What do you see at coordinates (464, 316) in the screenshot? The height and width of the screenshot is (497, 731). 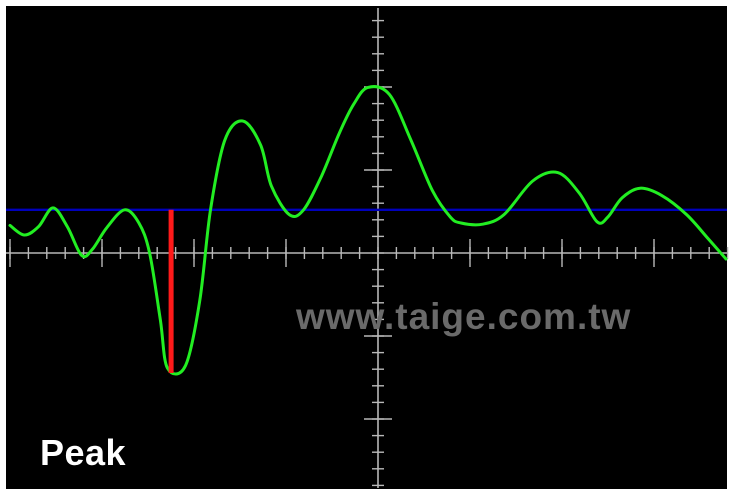 I see `watermark-text: www.taige.com.tw` at bounding box center [464, 316].